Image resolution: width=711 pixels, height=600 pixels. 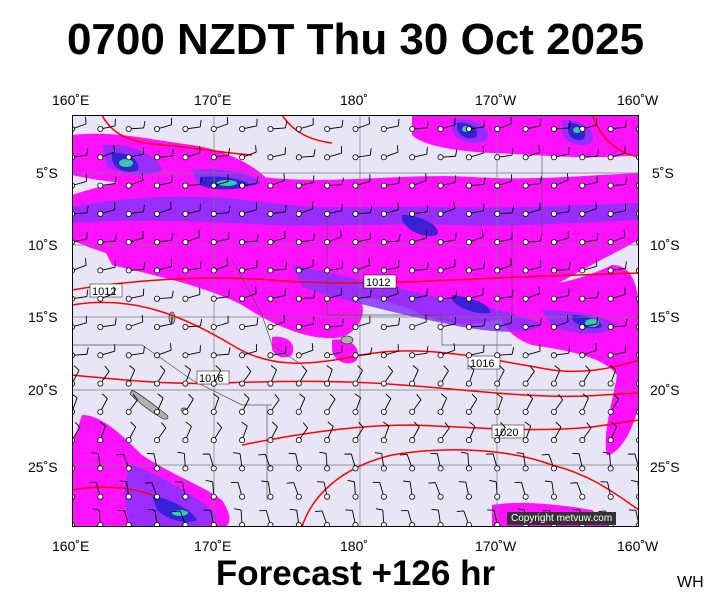 What do you see at coordinates (496, 546) in the screenshot?
I see `lon-label-bottom-170w: 170˚W` at bounding box center [496, 546].